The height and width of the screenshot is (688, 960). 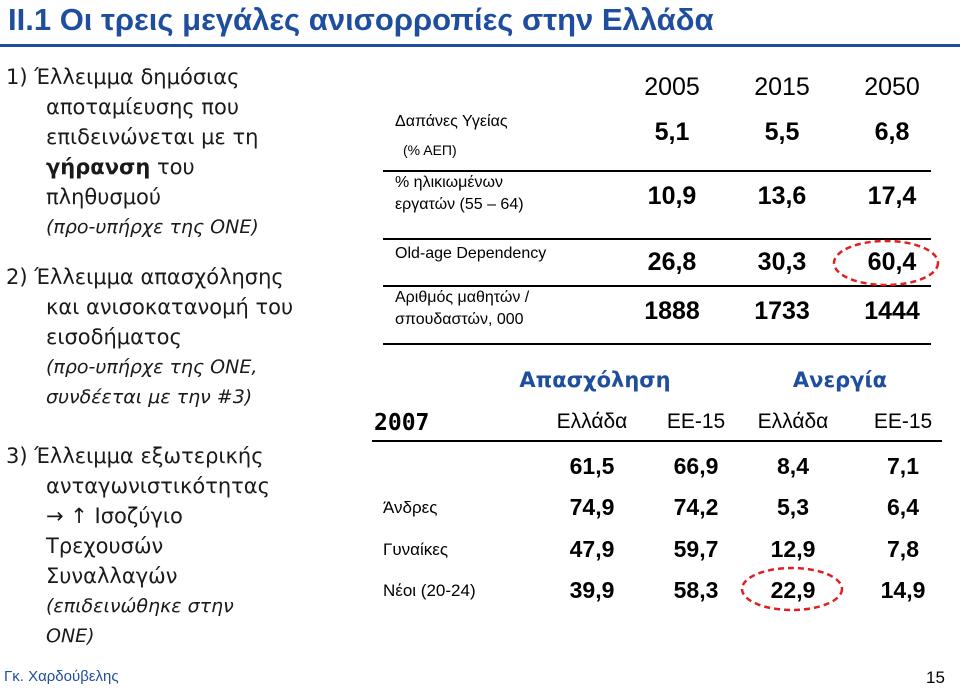 What do you see at coordinates (114, 337) in the screenshot?
I see `item-line: εισοδήματος` at bounding box center [114, 337].